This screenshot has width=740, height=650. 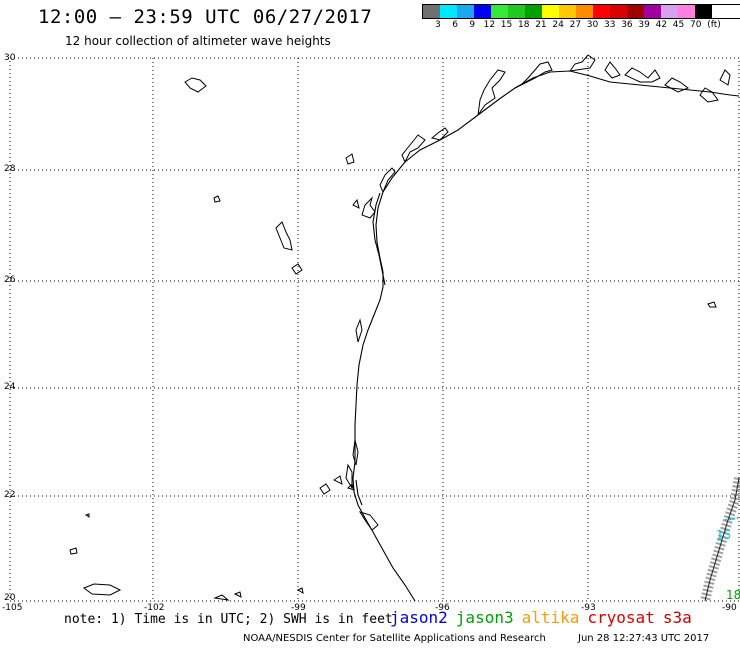 What do you see at coordinates (442, 608) in the screenshot?
I see `x-tick-label: -96` at bounding box center [442, 608].